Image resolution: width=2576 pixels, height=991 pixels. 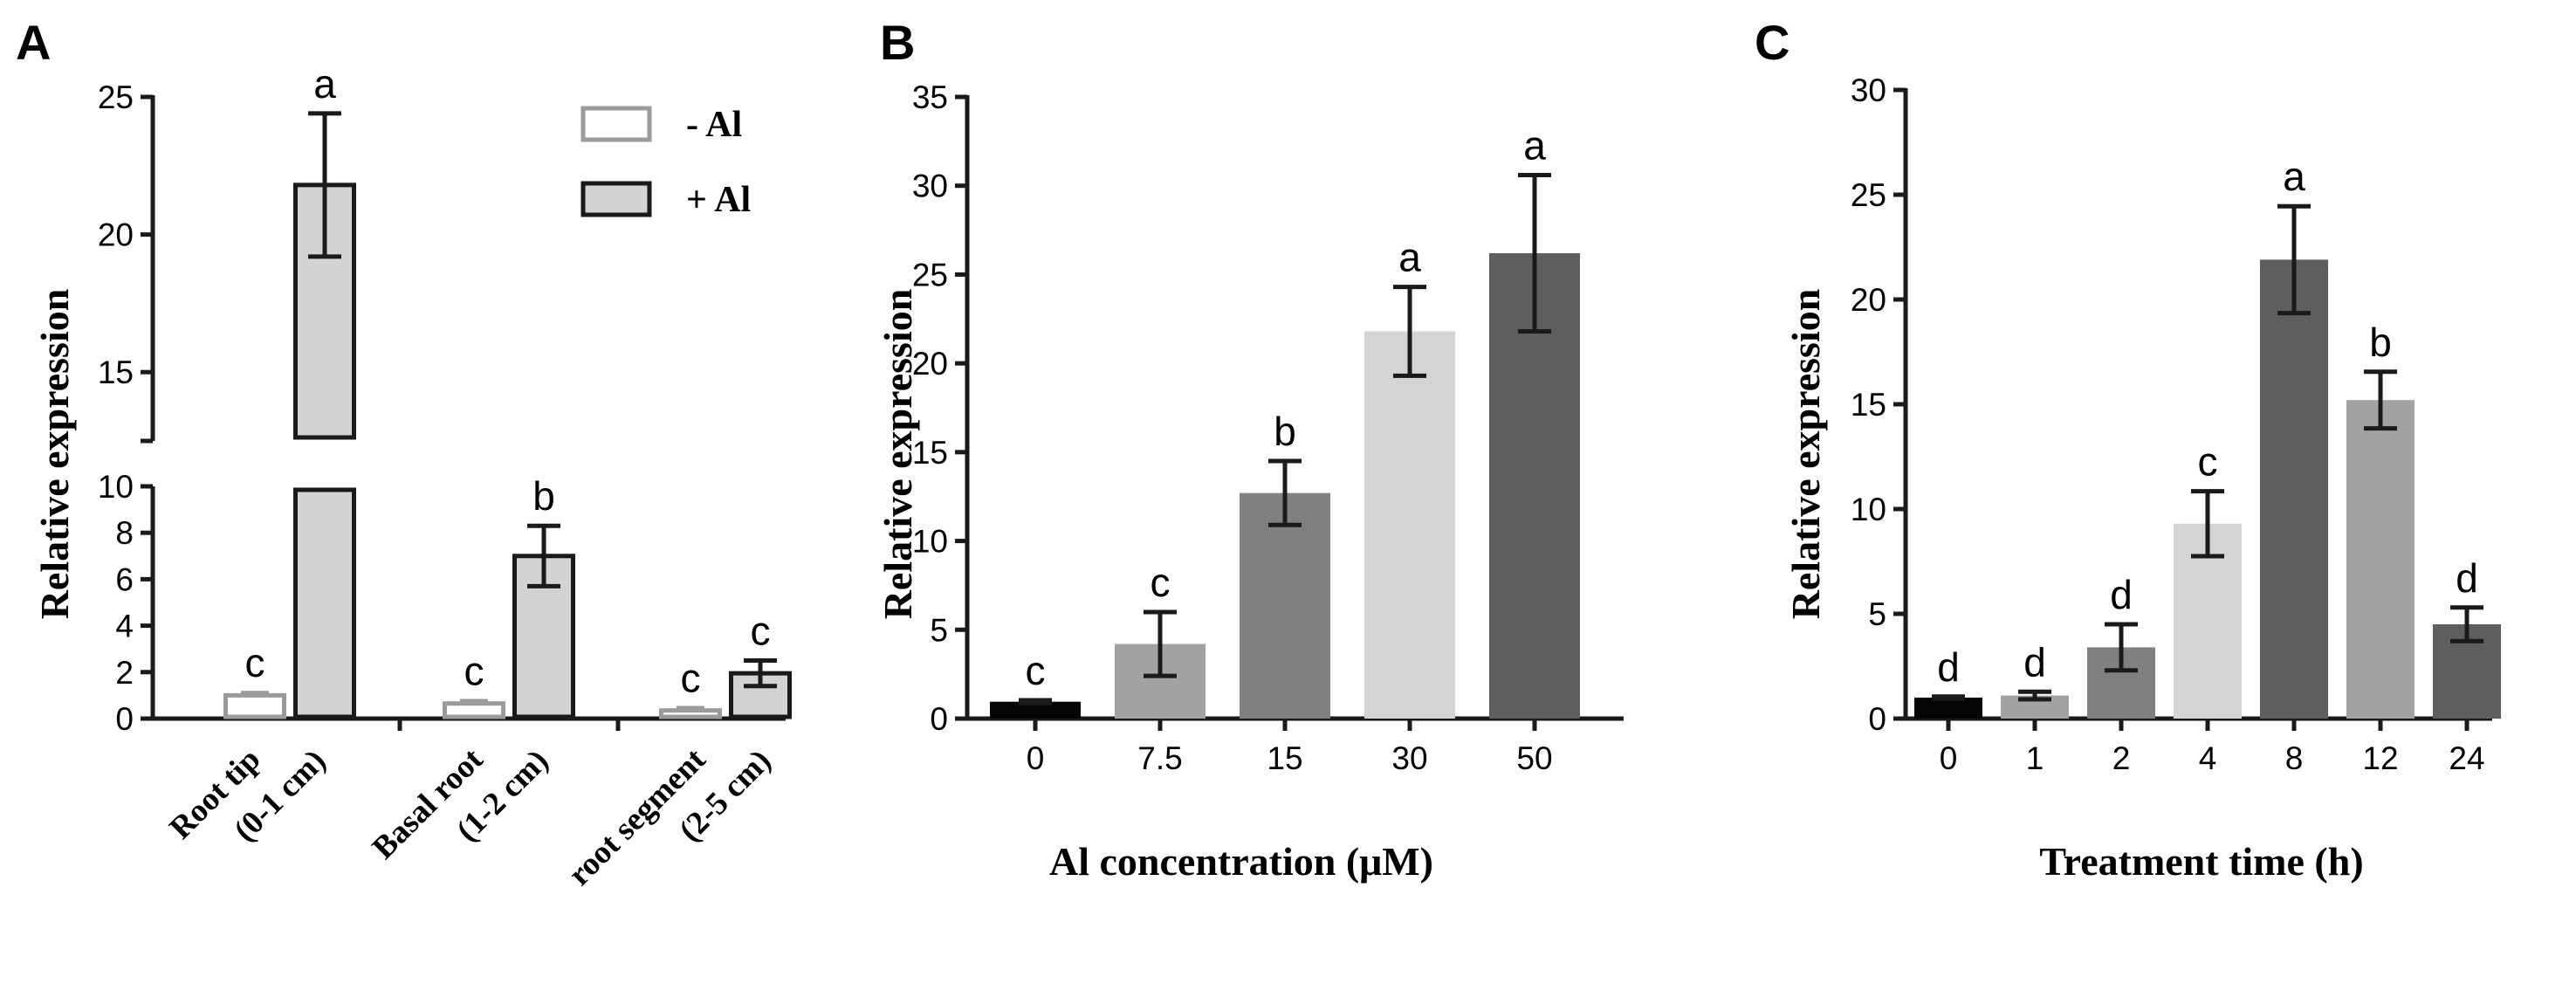 I want to click on panel-a-y-tick-label: 4, so click(x=125, y=626).